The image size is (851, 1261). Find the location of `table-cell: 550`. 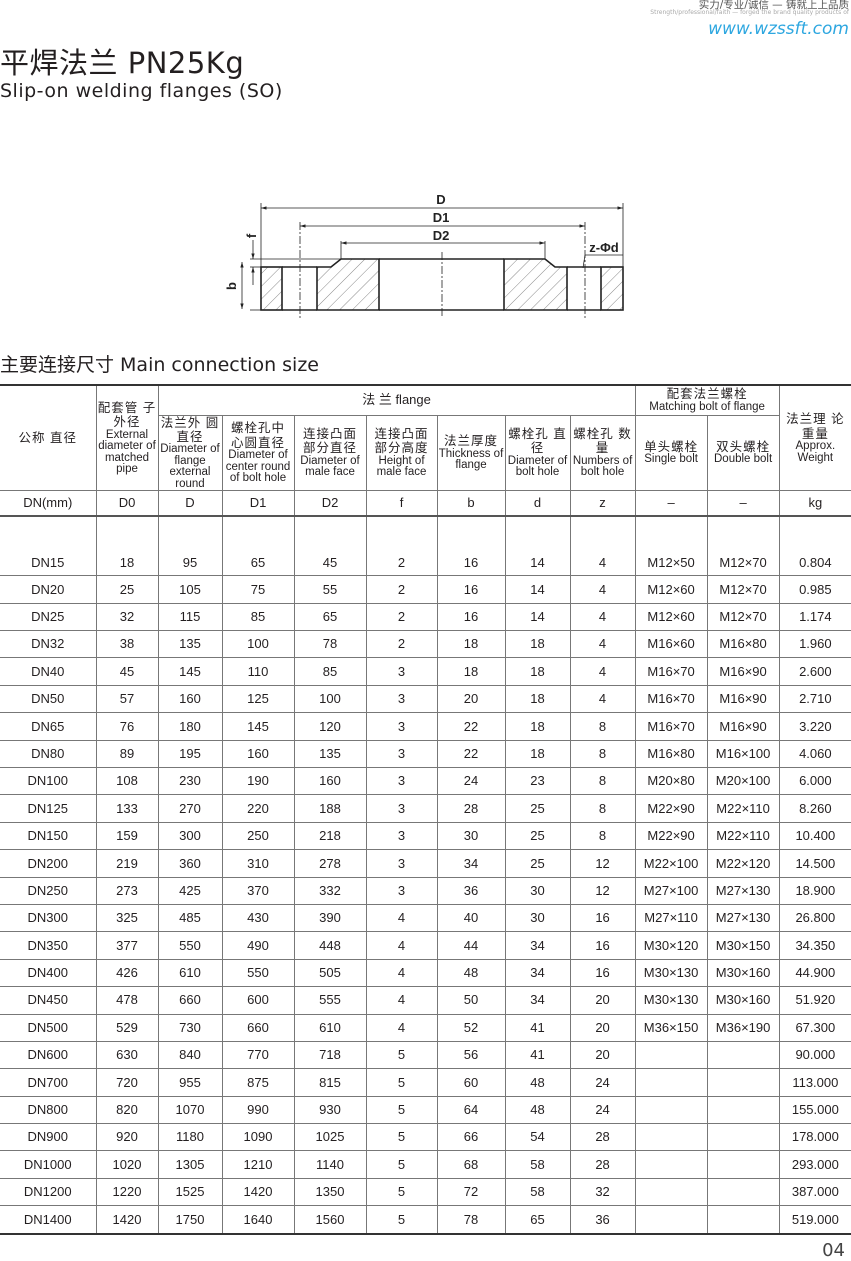

table-cell: 550 is located at coordinates (190, 945).